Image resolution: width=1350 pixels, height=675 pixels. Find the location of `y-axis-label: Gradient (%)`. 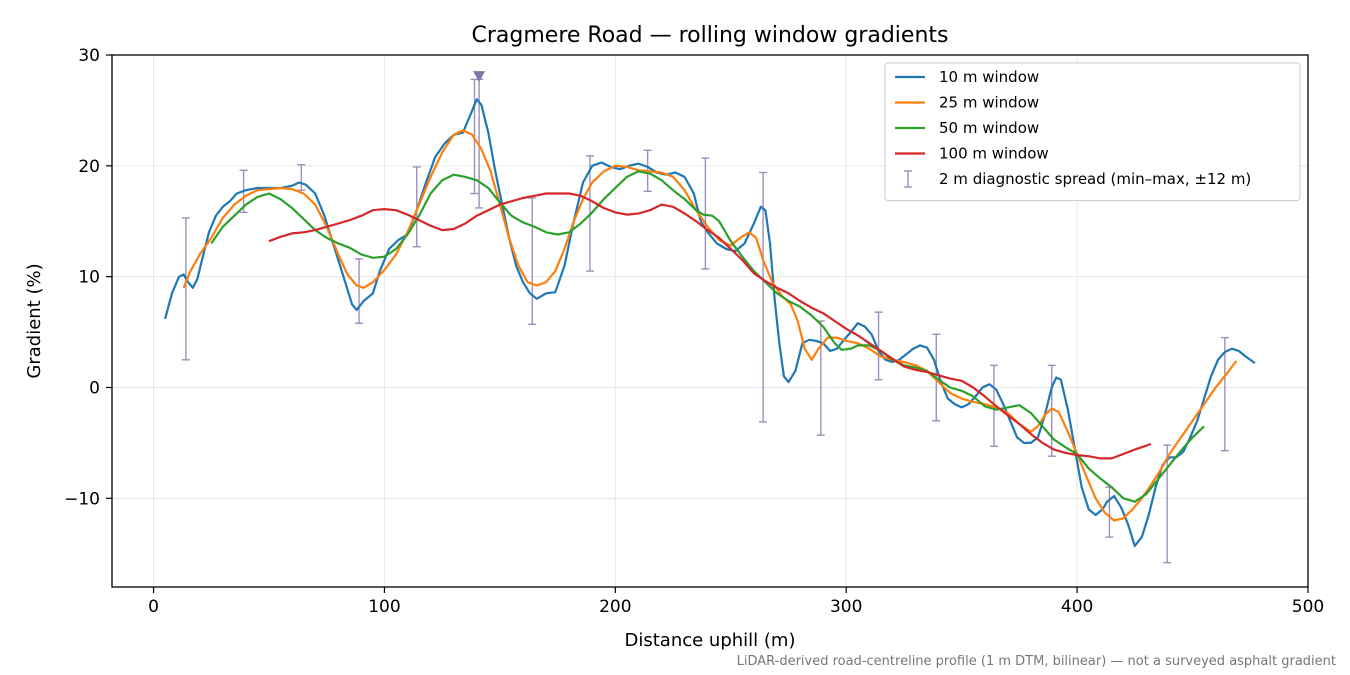

y-axis-label: Gradient (%) is located at coordinates (34, 320).